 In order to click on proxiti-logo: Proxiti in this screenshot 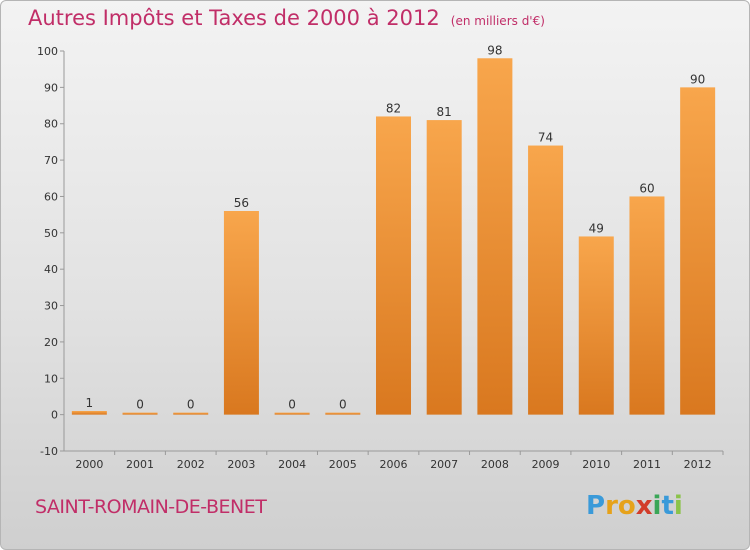, I will do `click(634, 506)`.